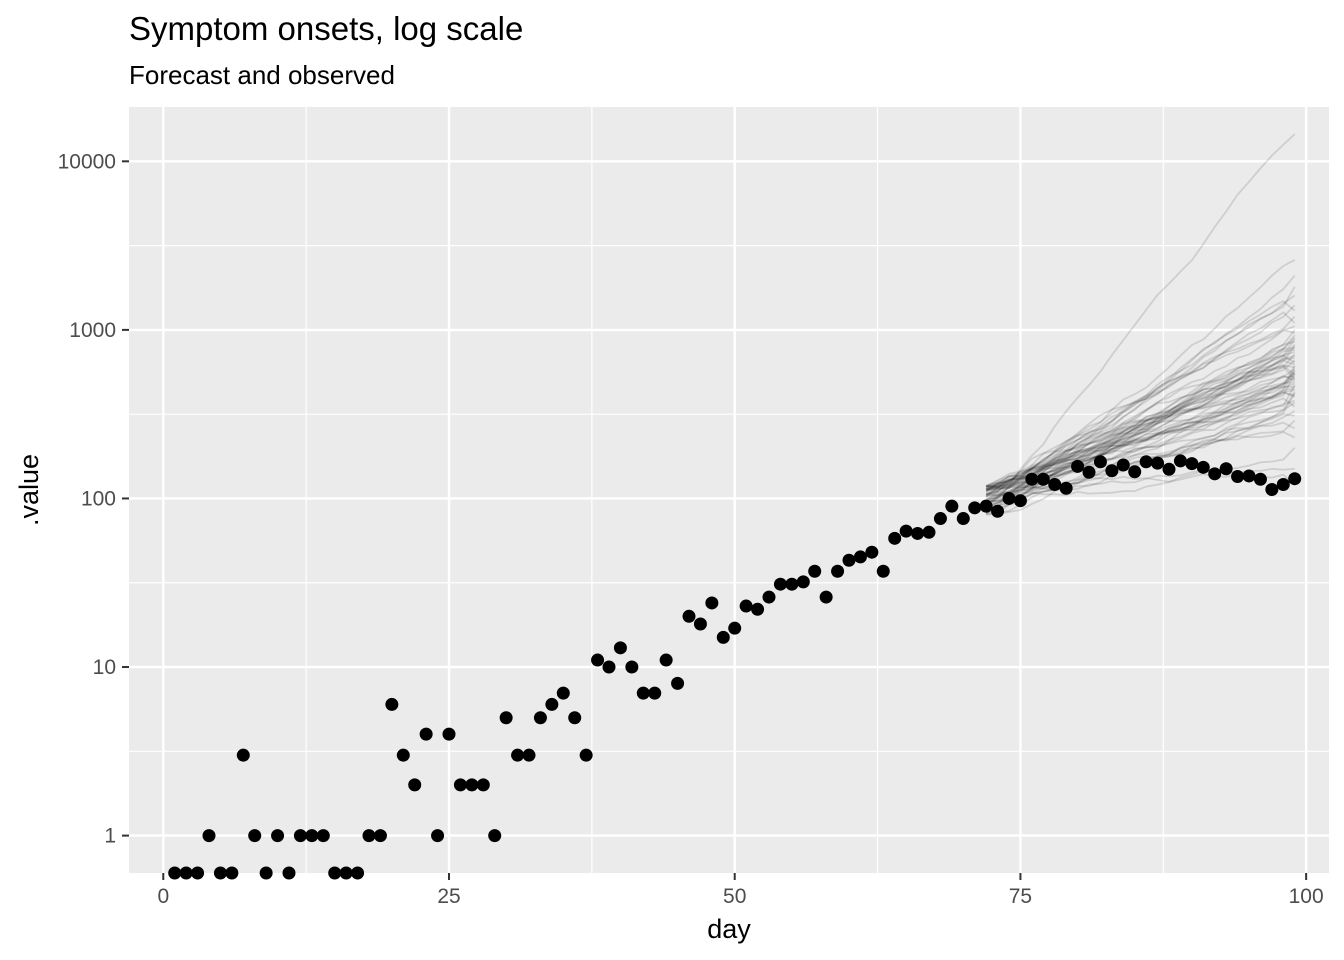  What do you see at coordinates (734, 896) in the screenshot?
I see `x-tick-label: 50` at bounding box center [734, 896].